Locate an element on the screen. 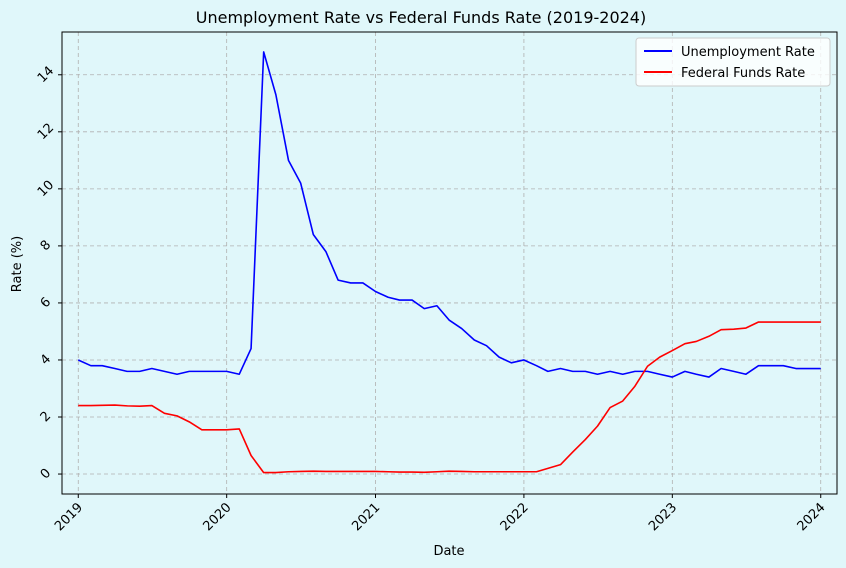  x-tick-label: 2022 is located at coordinates (515, 517).